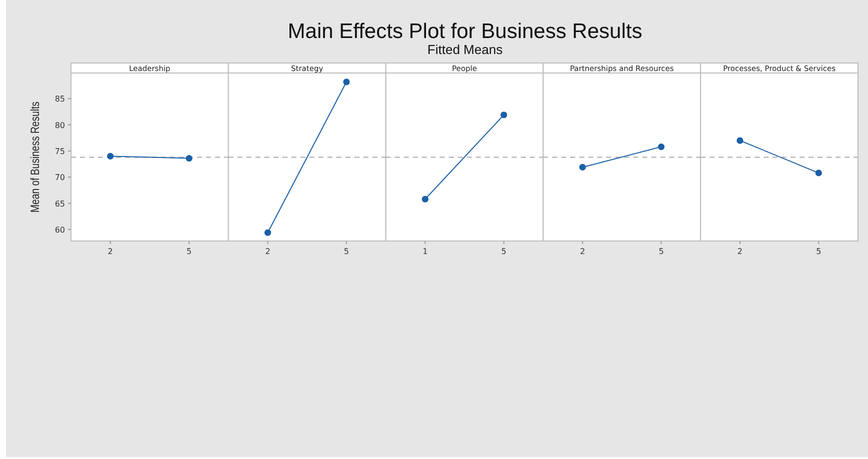 This screenshot has width=868, height=459. What do you see at coordinates (59, 177) in the screenshot?
I see `y-tick-label: 70` at bounding box center [59, 177].